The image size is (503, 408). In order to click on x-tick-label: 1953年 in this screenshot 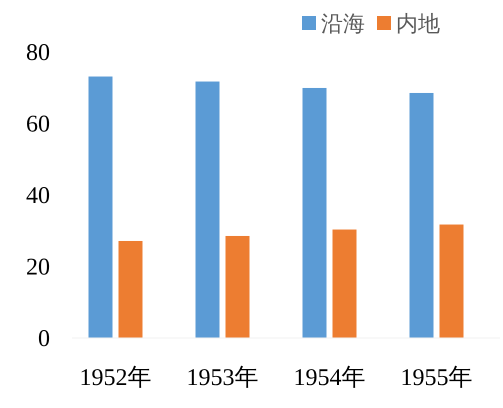, I will do `click(222, 378)`.